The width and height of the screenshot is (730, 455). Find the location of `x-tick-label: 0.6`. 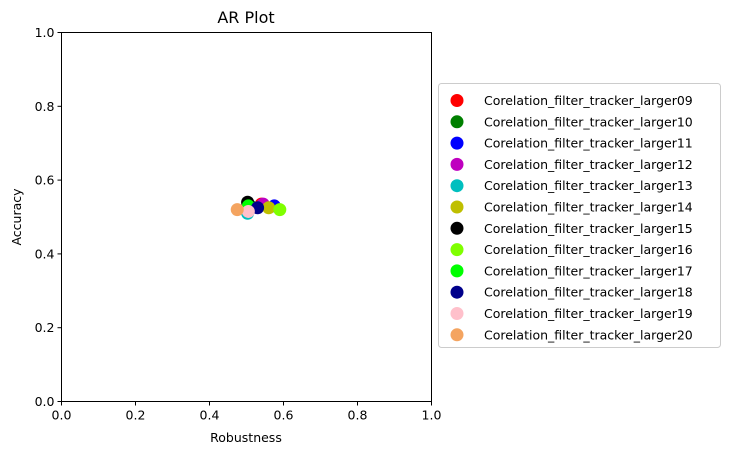

x-tick-label: 0.6 is located at coordinates (284, 415).